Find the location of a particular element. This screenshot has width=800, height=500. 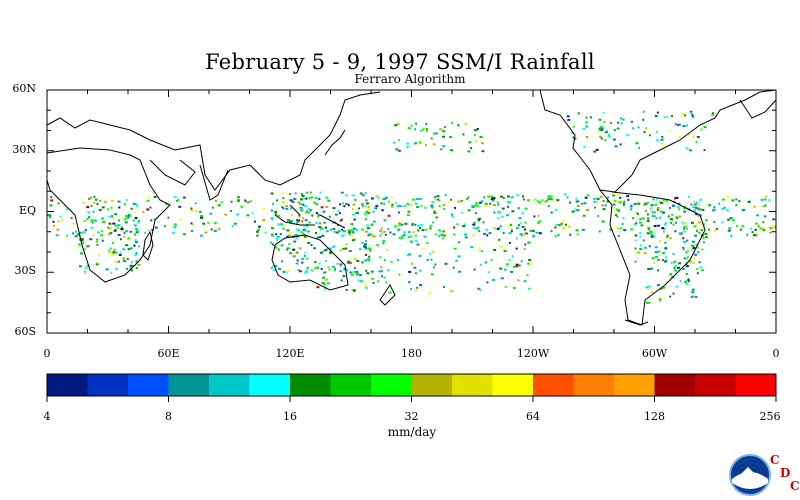

lon-label: 120E is located at coordinates (290, 353).